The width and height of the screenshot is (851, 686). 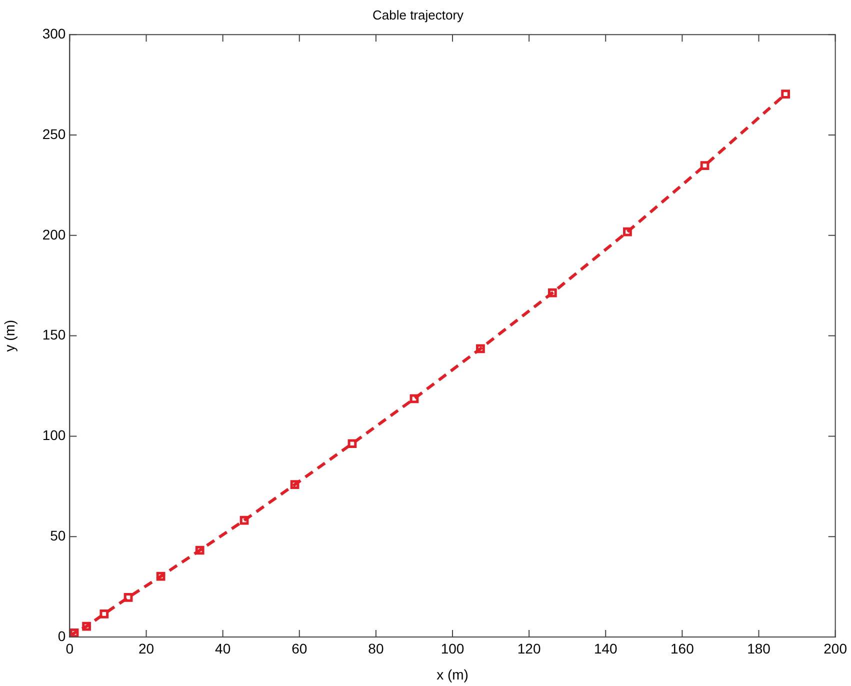 What do you see at coordinates (54, 334) in the screenshot?
I see `y-tick-label: 150` at bounding box center [54, 334].